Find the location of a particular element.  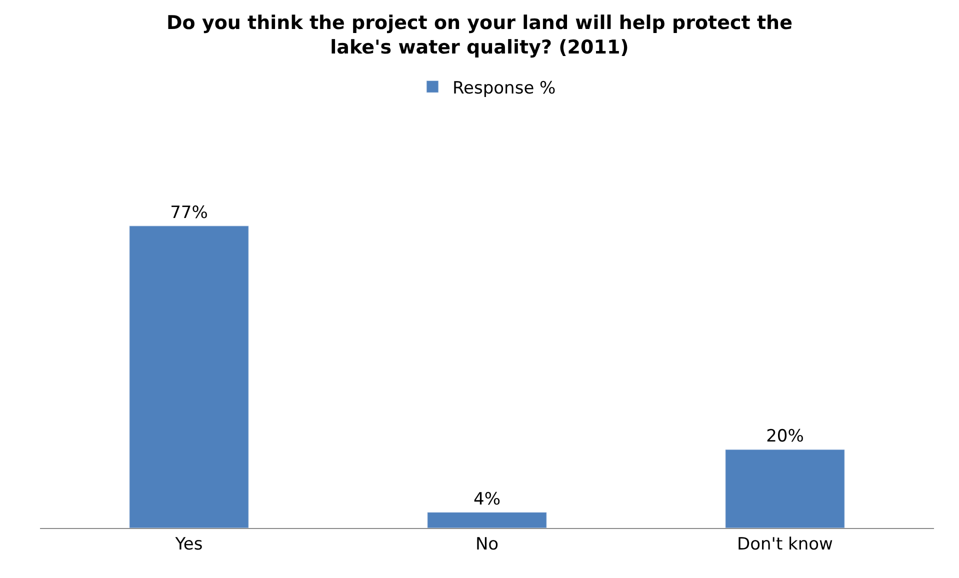

data-label: 4% is located at coordinates (487, 499).